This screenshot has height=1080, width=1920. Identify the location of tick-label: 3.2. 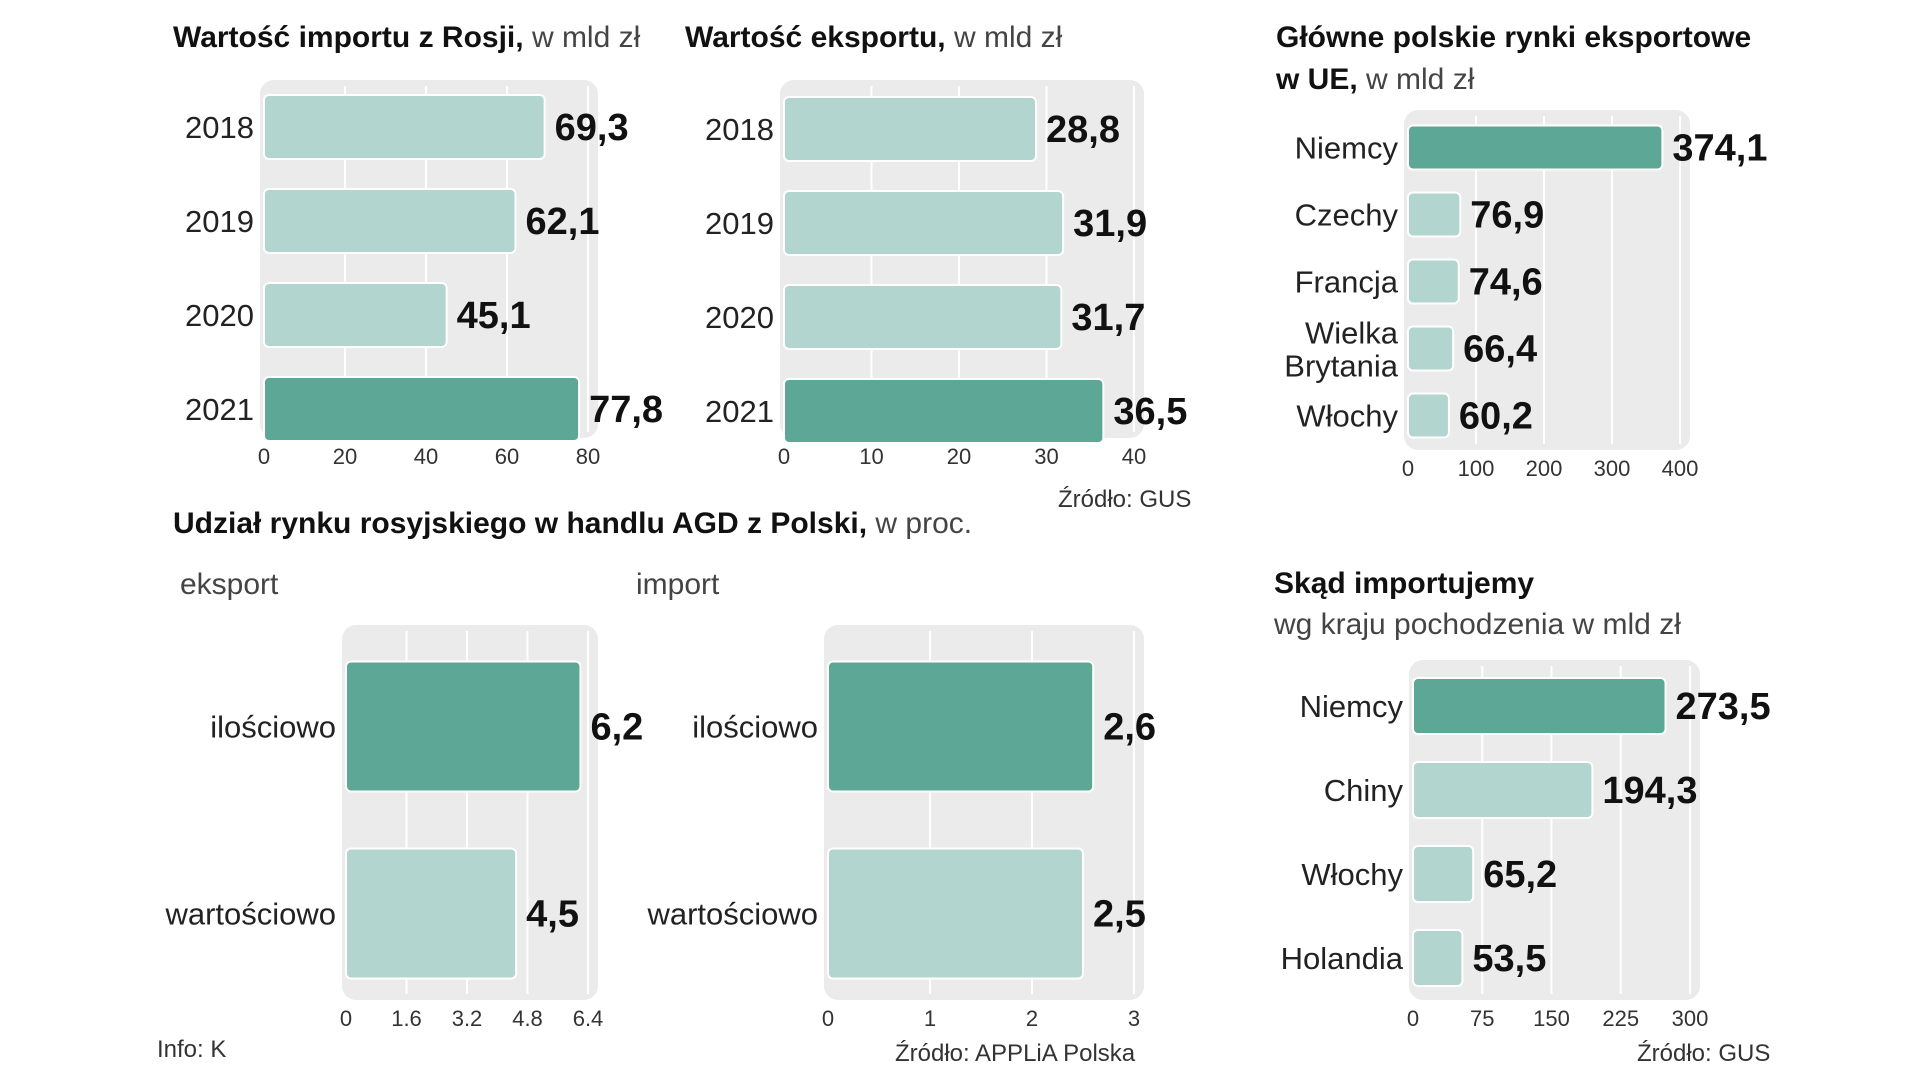
(467, 1018).